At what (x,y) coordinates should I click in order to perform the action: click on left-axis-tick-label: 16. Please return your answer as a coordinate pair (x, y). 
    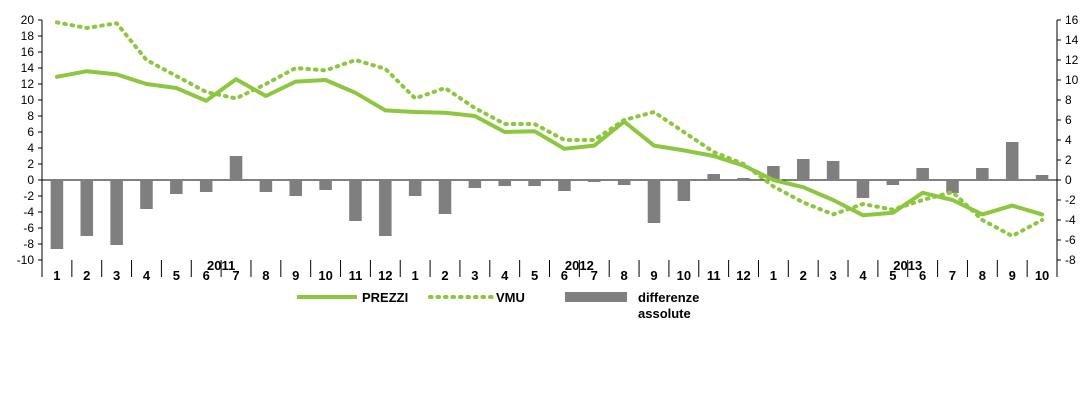
    Looking at the image, I should click on (28, 52).